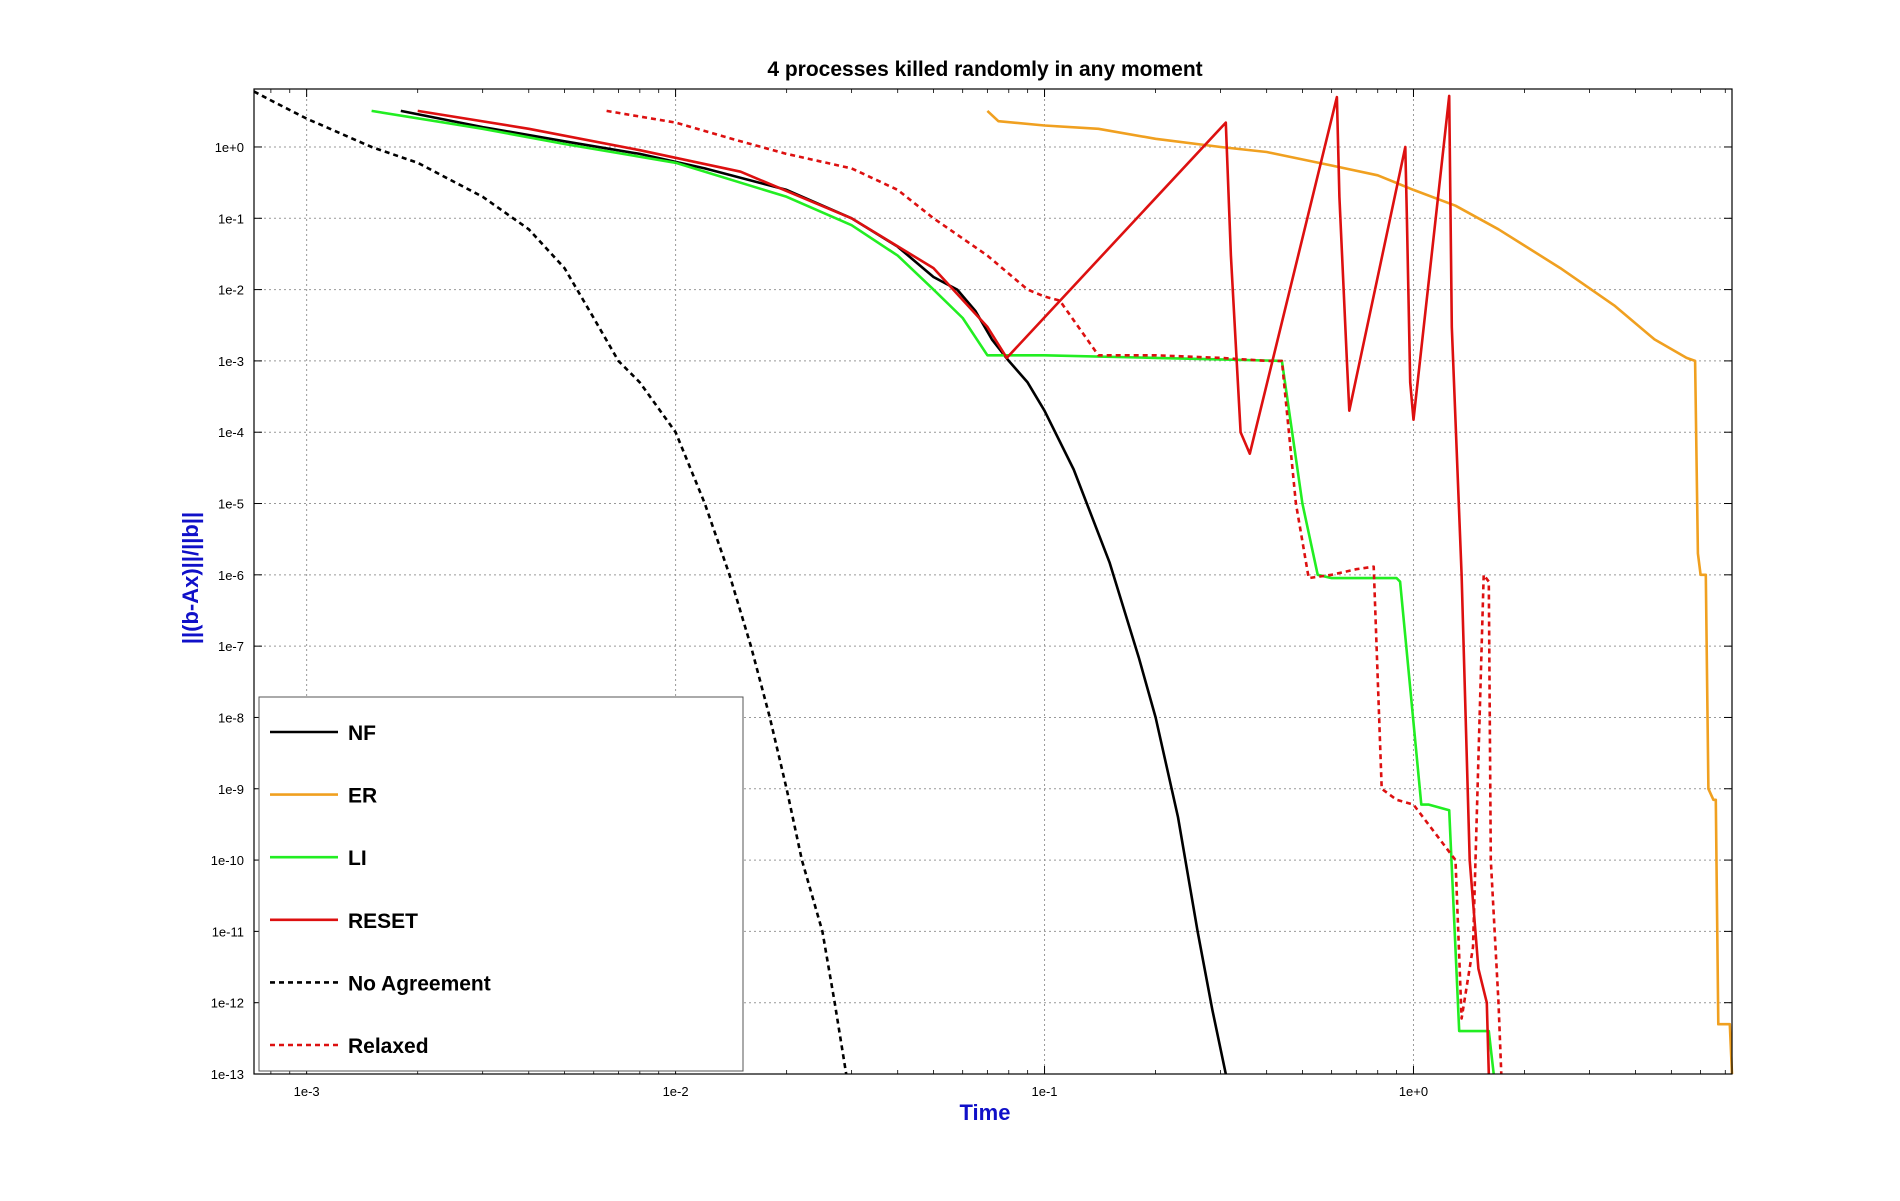  Describe the element at coordinates (307, 1091) in the screenshot. I see `x-tick-label: 1e-3` at that location.